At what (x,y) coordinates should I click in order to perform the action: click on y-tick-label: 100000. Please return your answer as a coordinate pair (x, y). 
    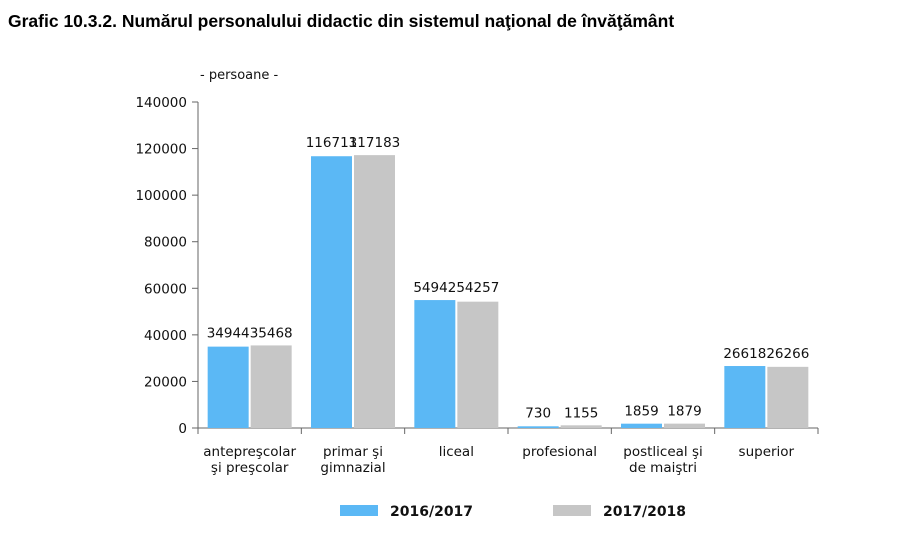
    Looking at the image, I should click on (161, 196).